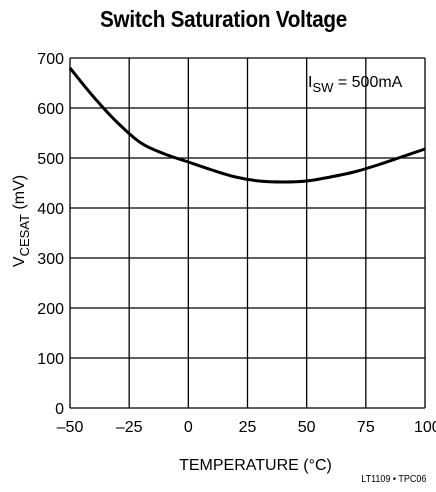  I want to click on chart-title: Switch Saturation Voltage, so click(224, 19).